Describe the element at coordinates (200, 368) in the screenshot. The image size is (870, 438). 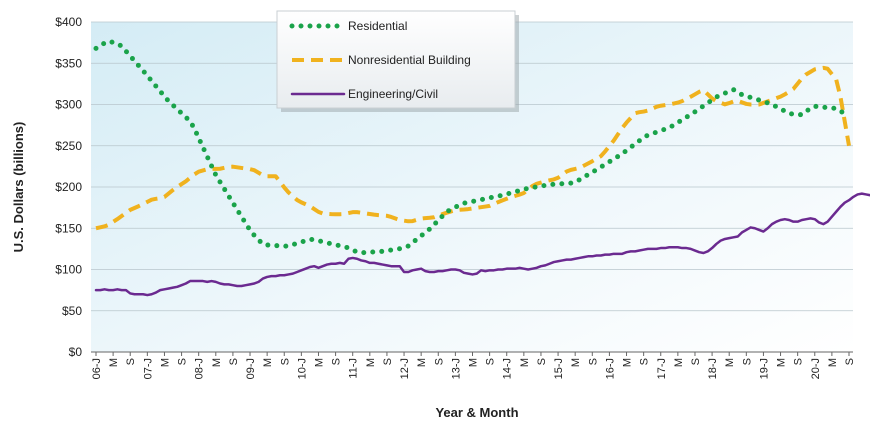
I see `x-tick-label: 08-J` at that location.